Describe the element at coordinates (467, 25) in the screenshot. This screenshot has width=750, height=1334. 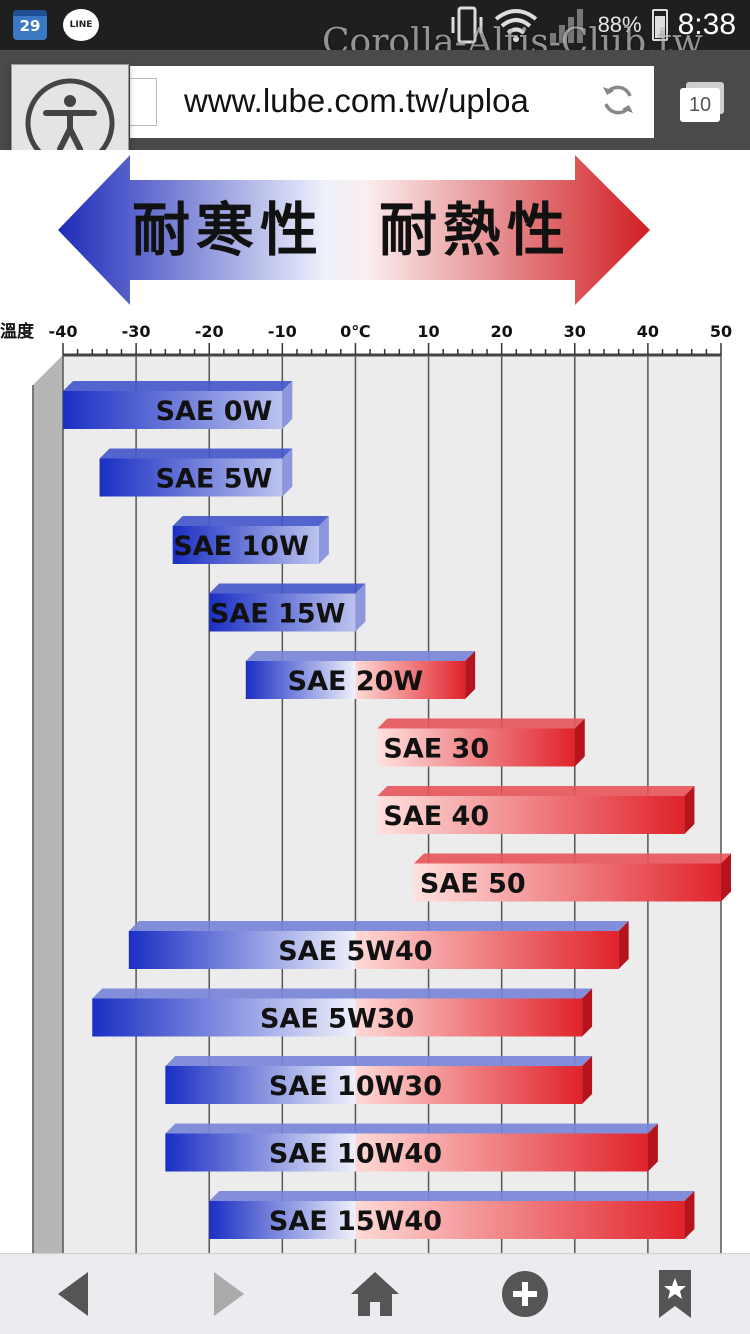
I see `vibrate-icon` at that location.